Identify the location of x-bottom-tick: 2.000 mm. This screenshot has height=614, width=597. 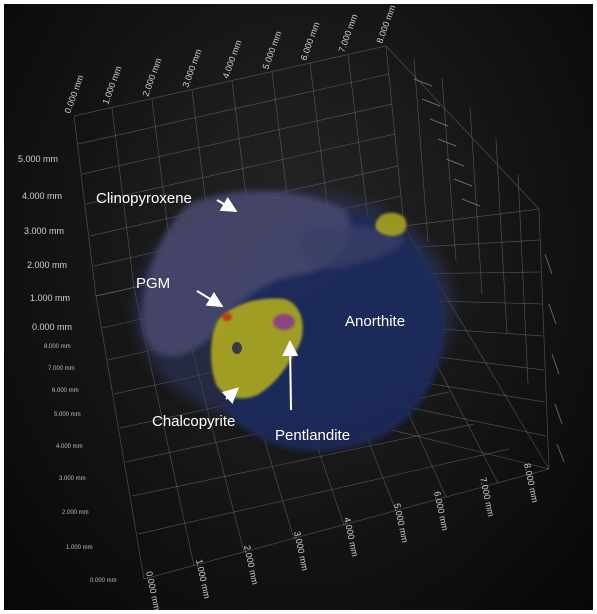
(251, 564).